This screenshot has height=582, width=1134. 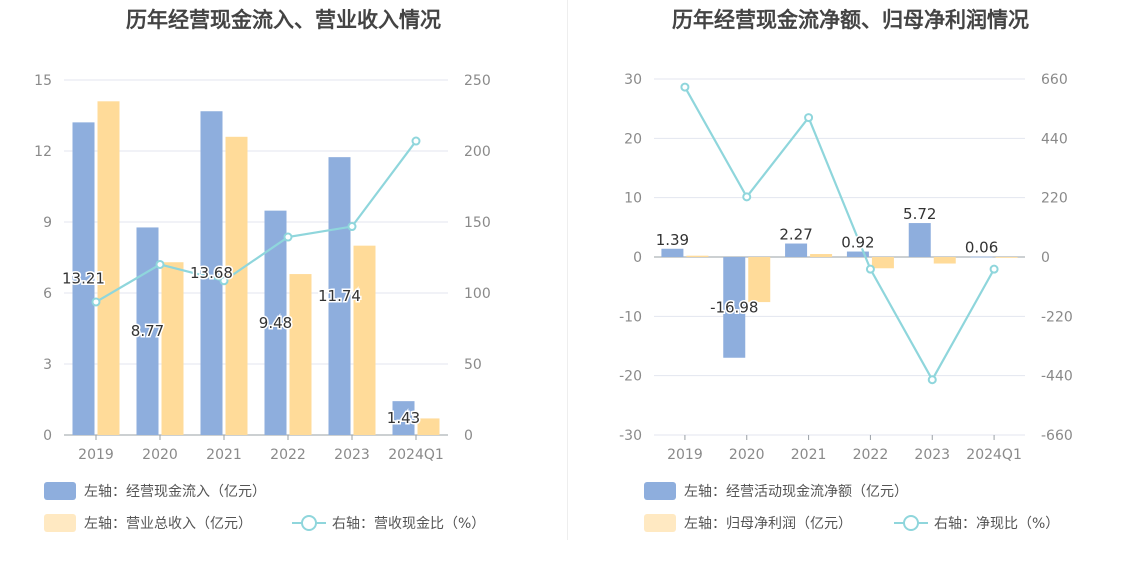 What do you see at coordinates (1057, 377) in the screenshot?
I see `y-tick-label-right: -440` at bounding box center [1057, 377].